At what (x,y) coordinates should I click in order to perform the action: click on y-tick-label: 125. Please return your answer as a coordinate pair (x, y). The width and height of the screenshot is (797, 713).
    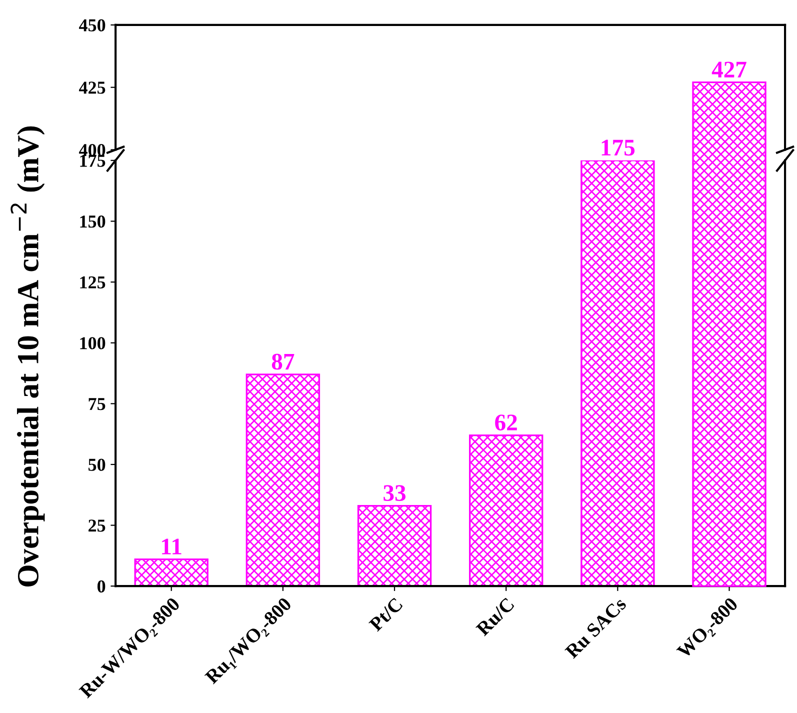
    Looking at the image, I should click on (93, 282).